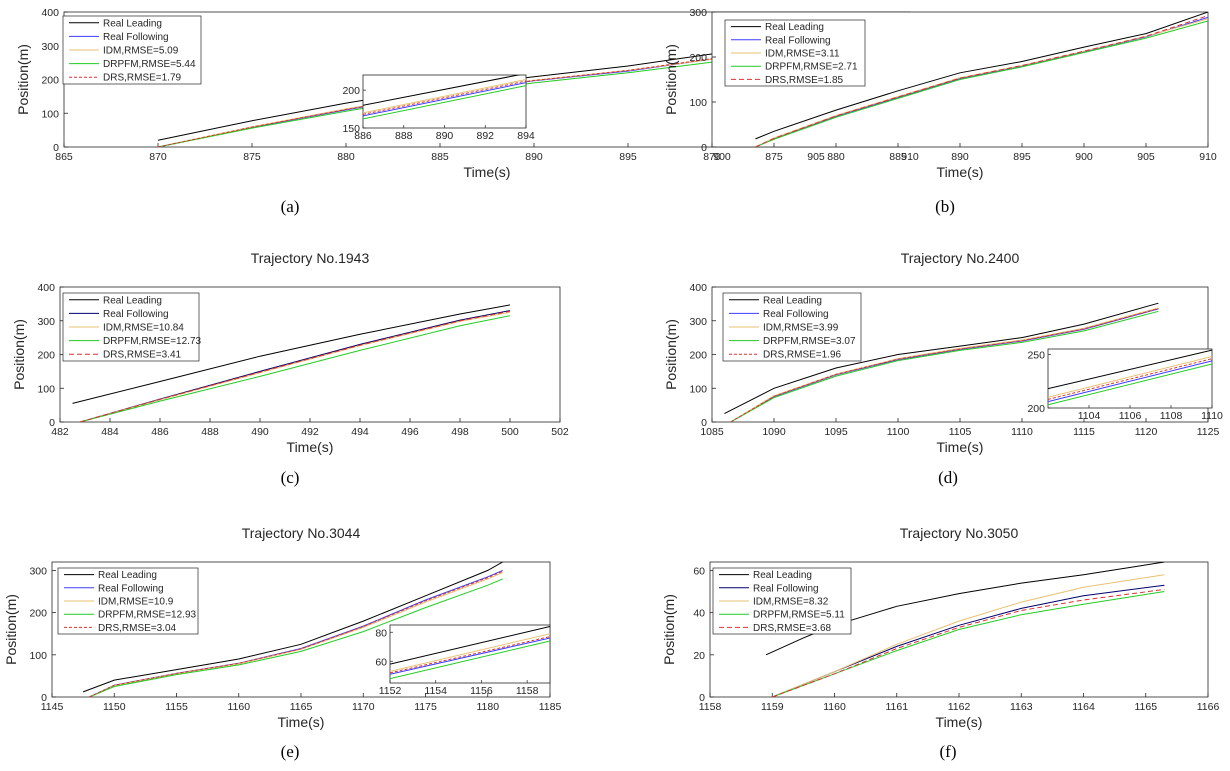 The image size is (1230, 771). I want to click on legend-label: DRPFM,RMSE=3.07, so click(809, 341).